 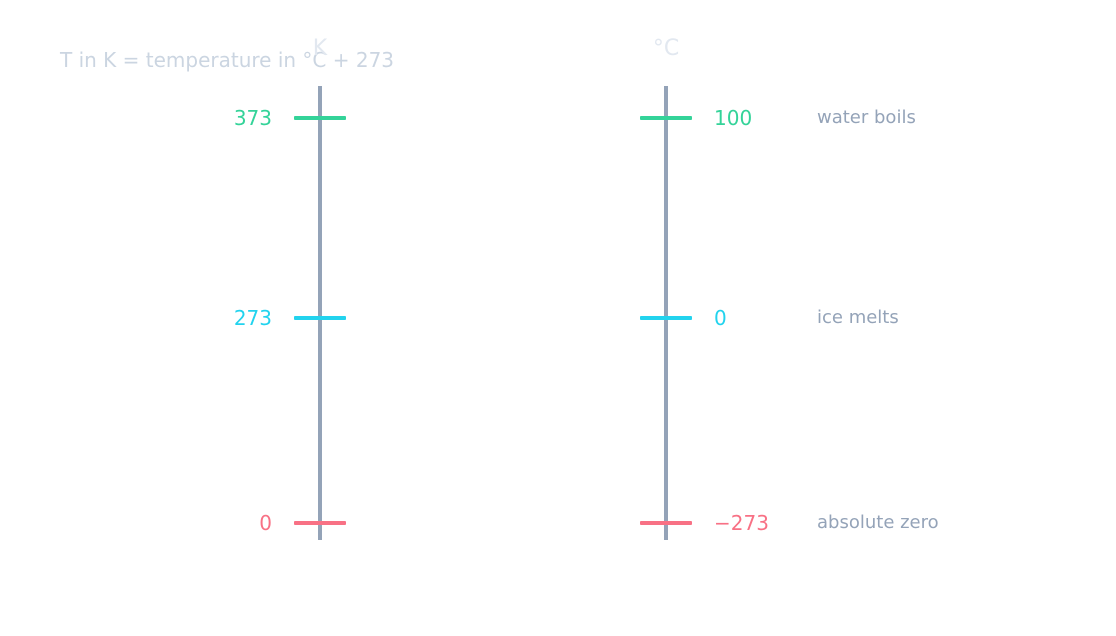 I want to click on celsius-value-absolute-zero: −273, so click(x=741, y=523).